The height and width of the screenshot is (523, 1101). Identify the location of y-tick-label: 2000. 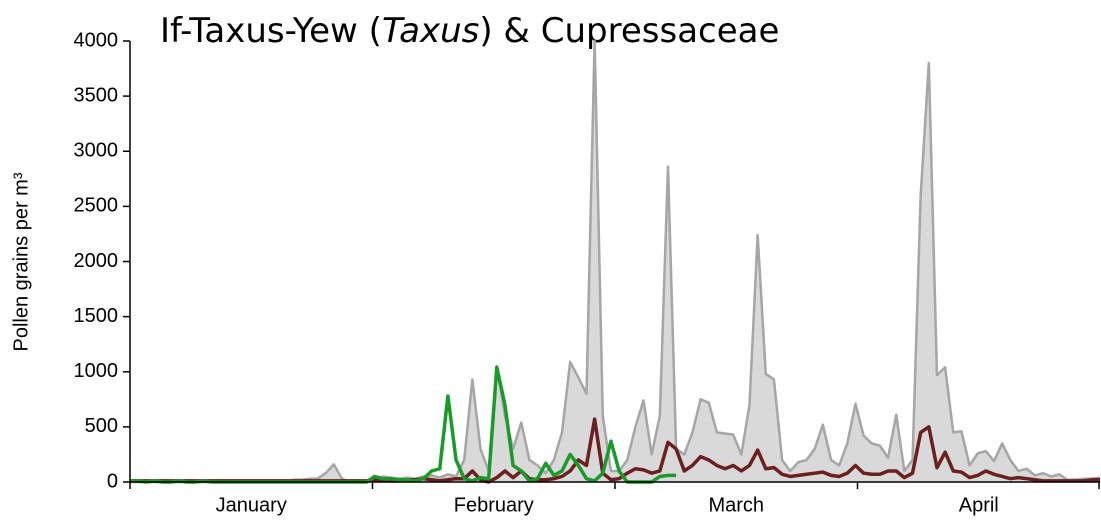
(96, 261).